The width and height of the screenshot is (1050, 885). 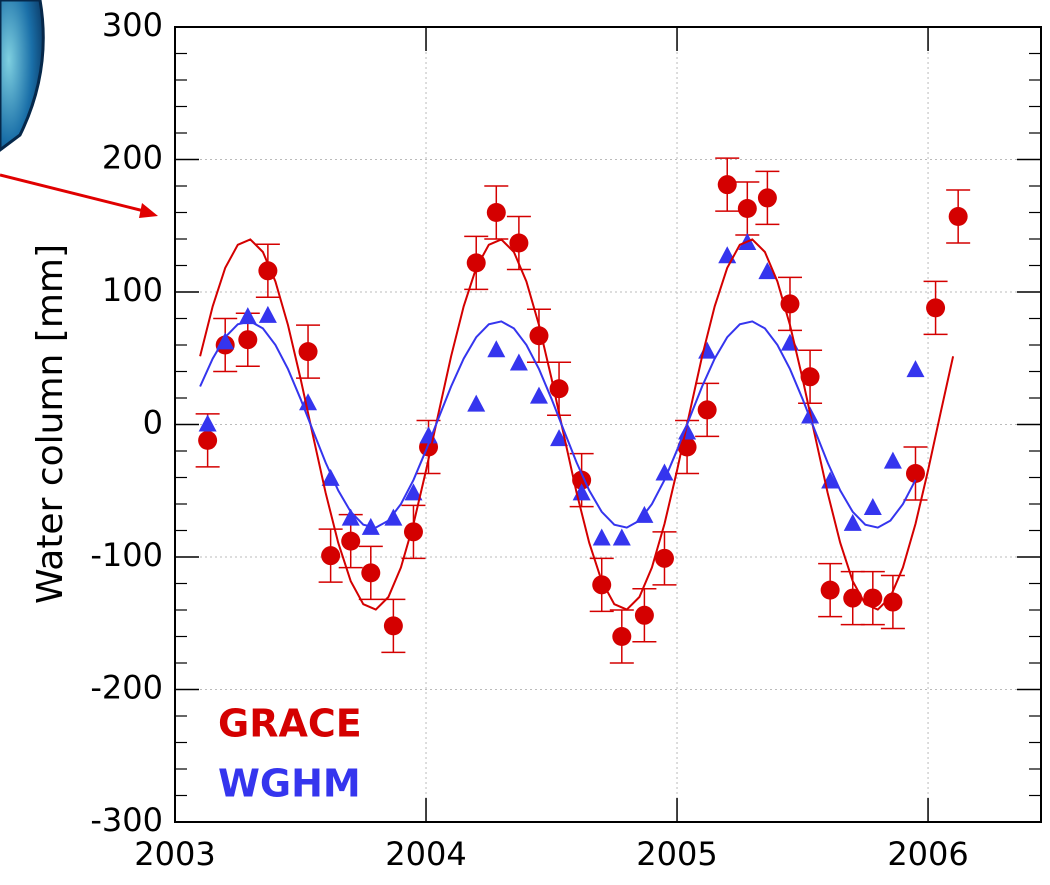 What do you see at coordinates (132, 25) in the screenshot?
I see `y-tick-label: 300` at bounding box center [132, 25].